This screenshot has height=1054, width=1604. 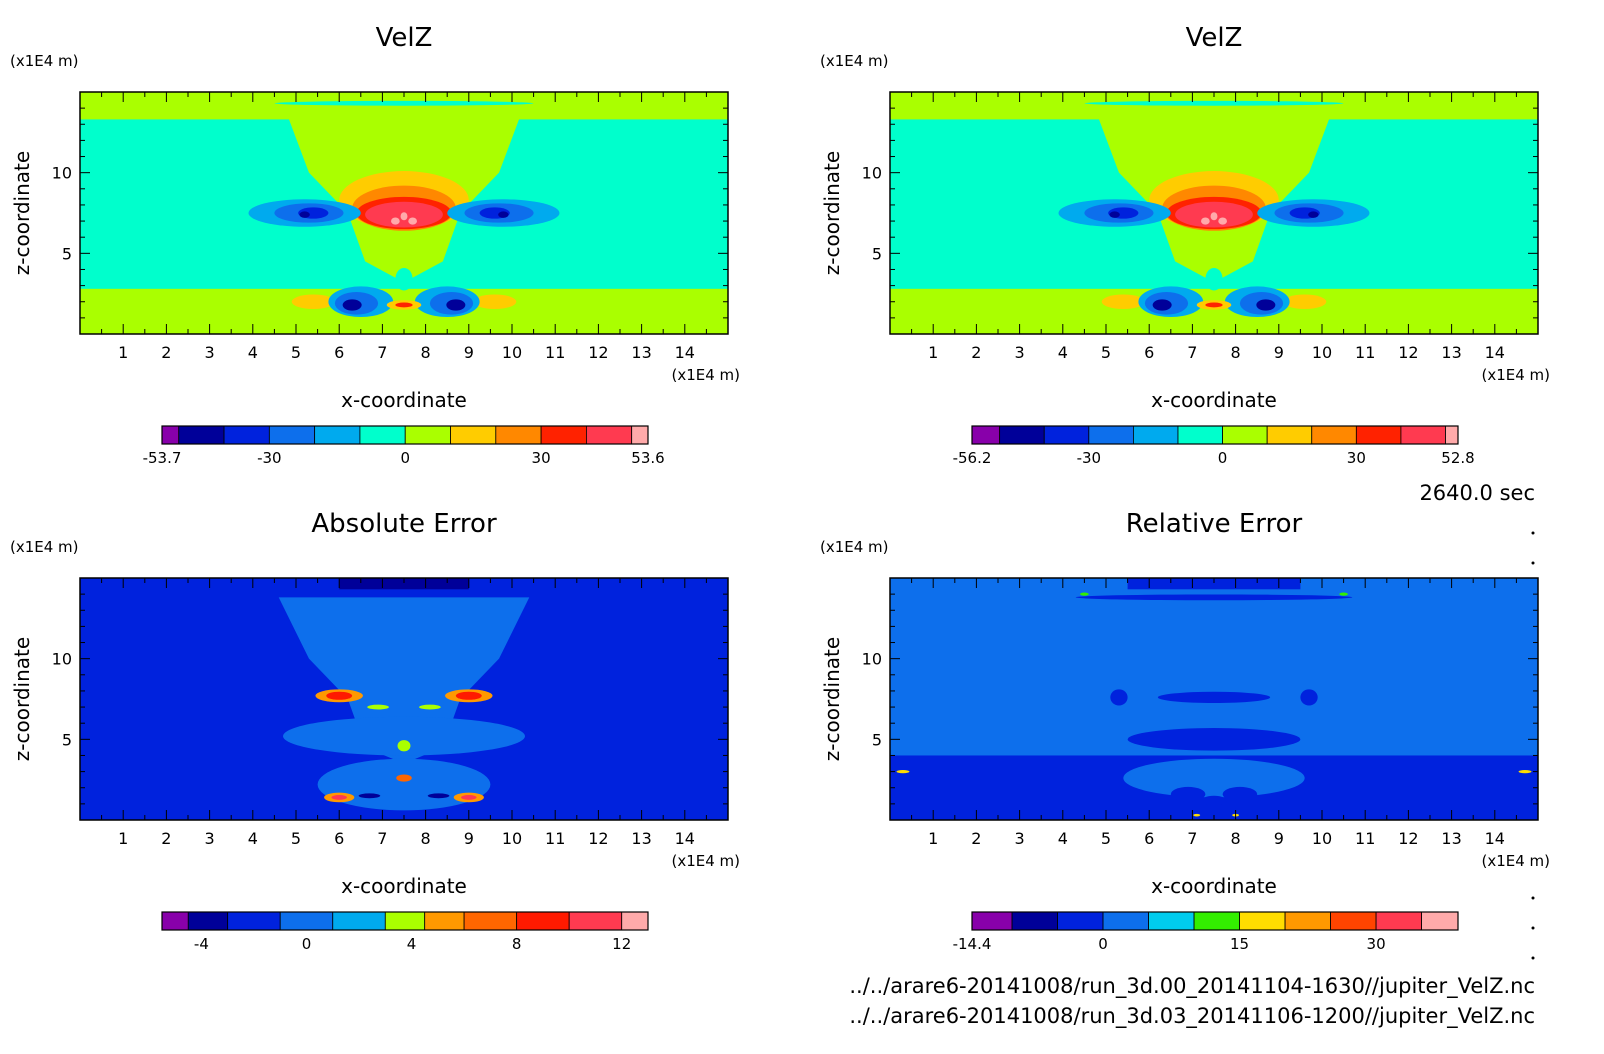 What do you see at coordinates (404, 38) in the screenshot?
I see `chart-title: VelZ` at bounding box center [404, 38].